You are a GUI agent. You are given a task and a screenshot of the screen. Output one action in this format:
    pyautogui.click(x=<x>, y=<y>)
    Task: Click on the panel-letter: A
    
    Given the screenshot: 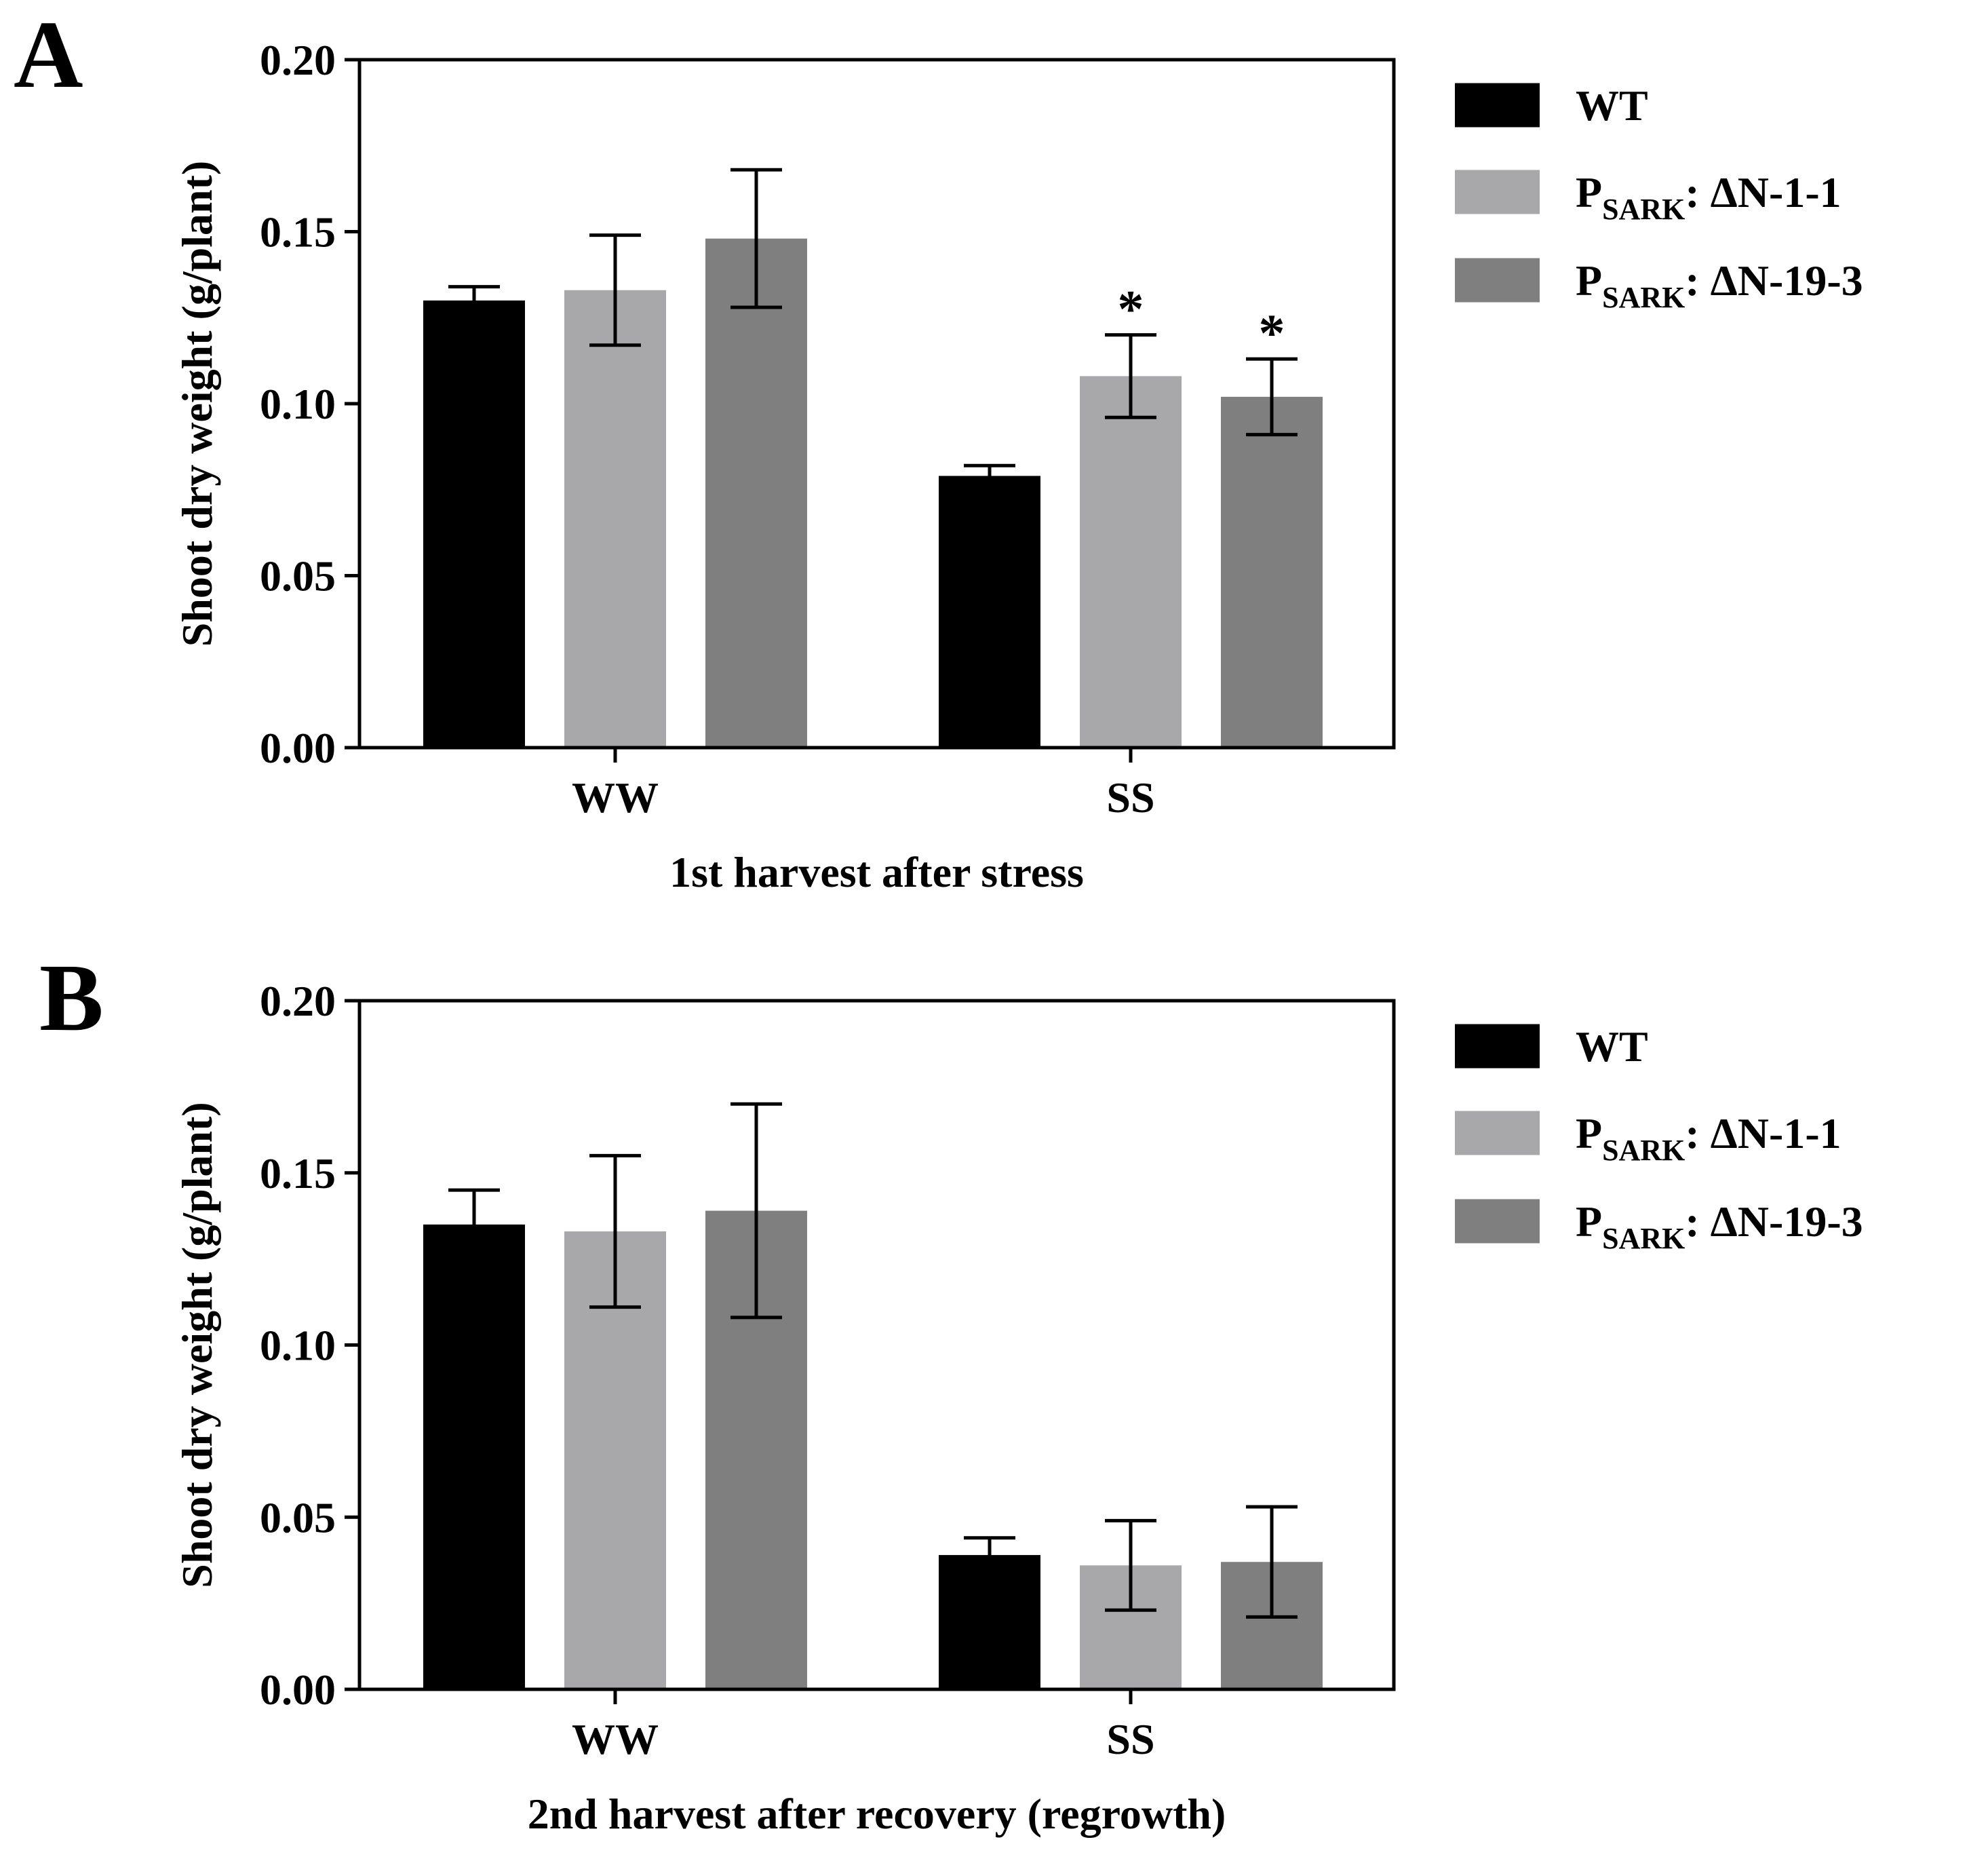 What is the action you would take?
    pyautogui.click(x=49, y=55)
    